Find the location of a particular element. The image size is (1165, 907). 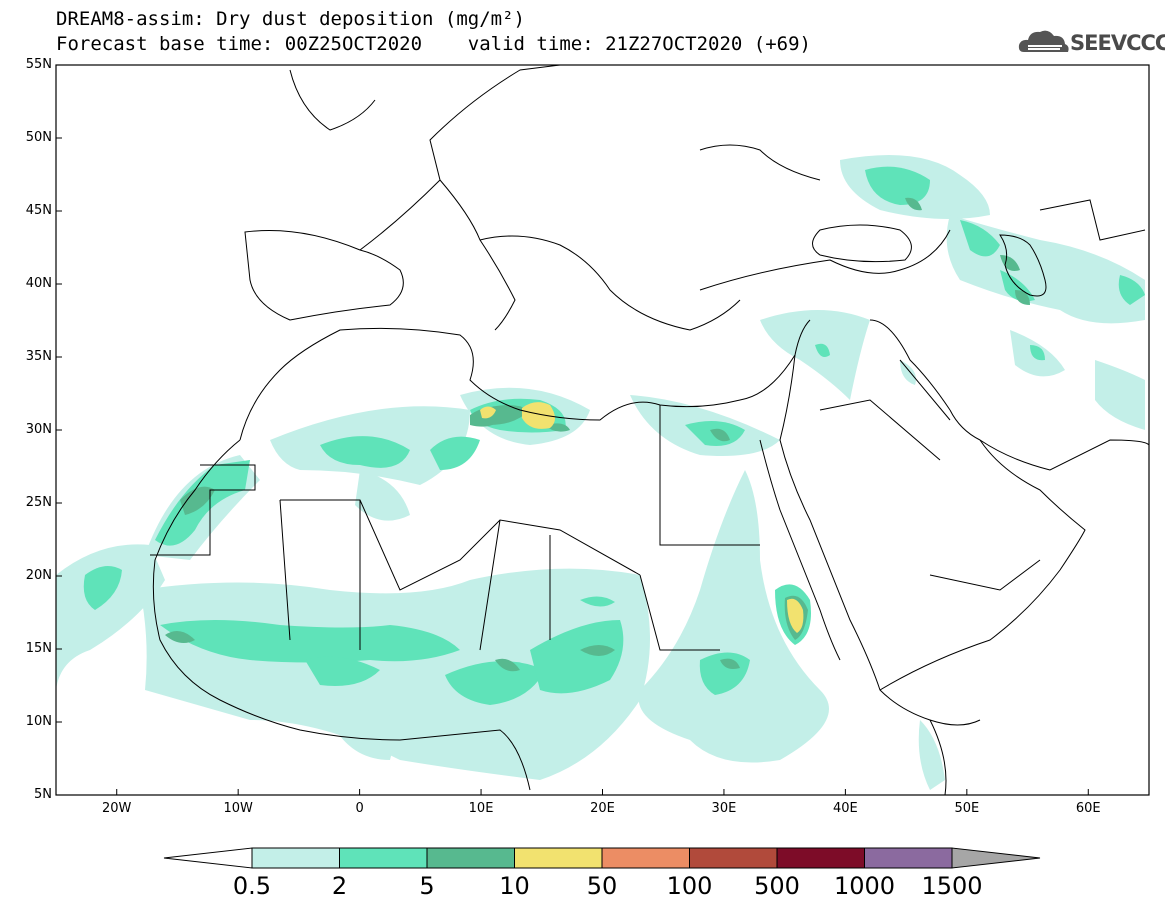

lon-tick-label: 10E is located at coordinates (481, 808).